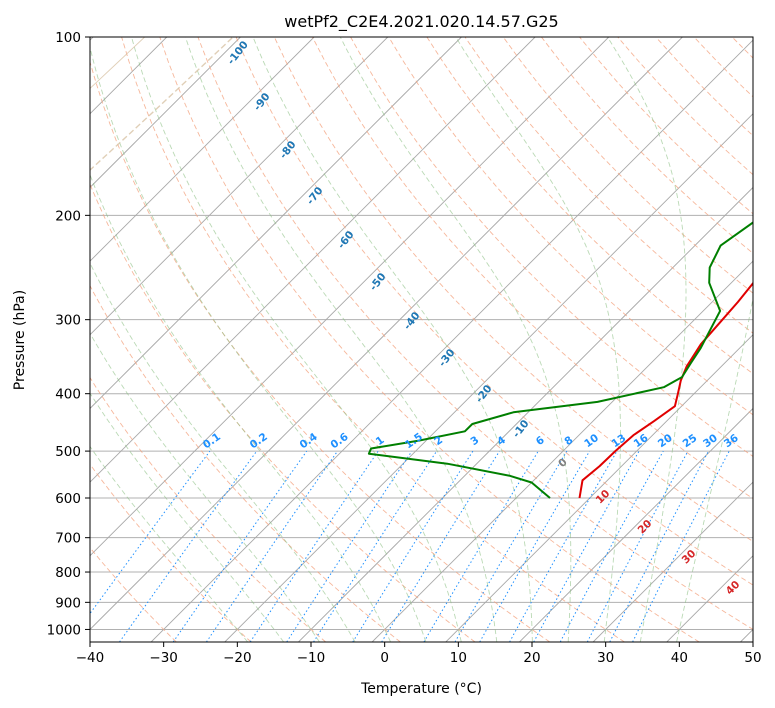 The width and height of the screenshot is (775, 708). What do you see at coordinates (163, 658) in the screenshot?
I see `x-tick-label: −30` at bounding box center [163, 658].